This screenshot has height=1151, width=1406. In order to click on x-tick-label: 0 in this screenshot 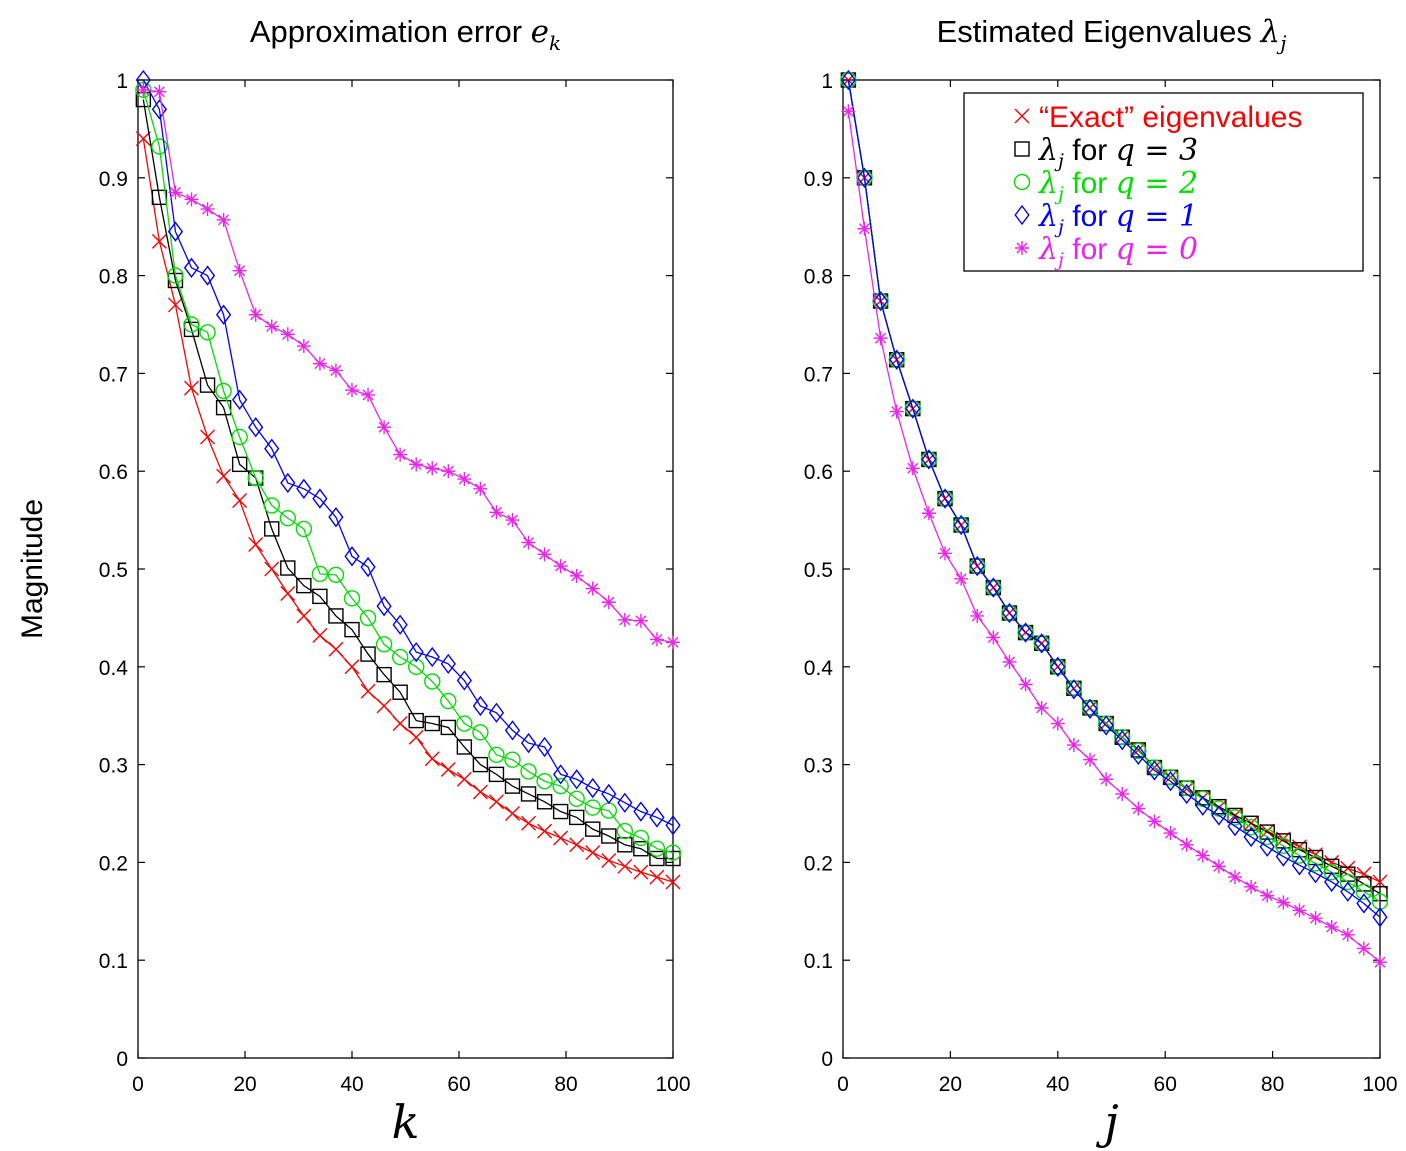, I will do `click(843, 1084)`.